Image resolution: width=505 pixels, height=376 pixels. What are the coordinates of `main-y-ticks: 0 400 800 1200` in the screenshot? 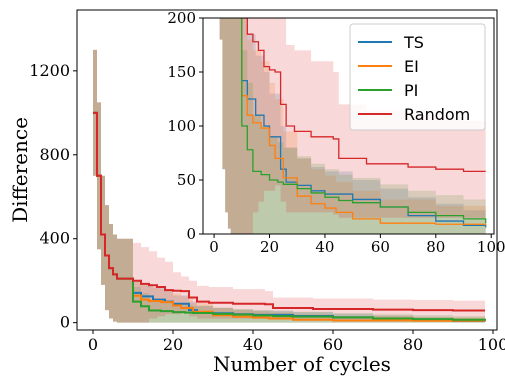 It's located at (53, 196).